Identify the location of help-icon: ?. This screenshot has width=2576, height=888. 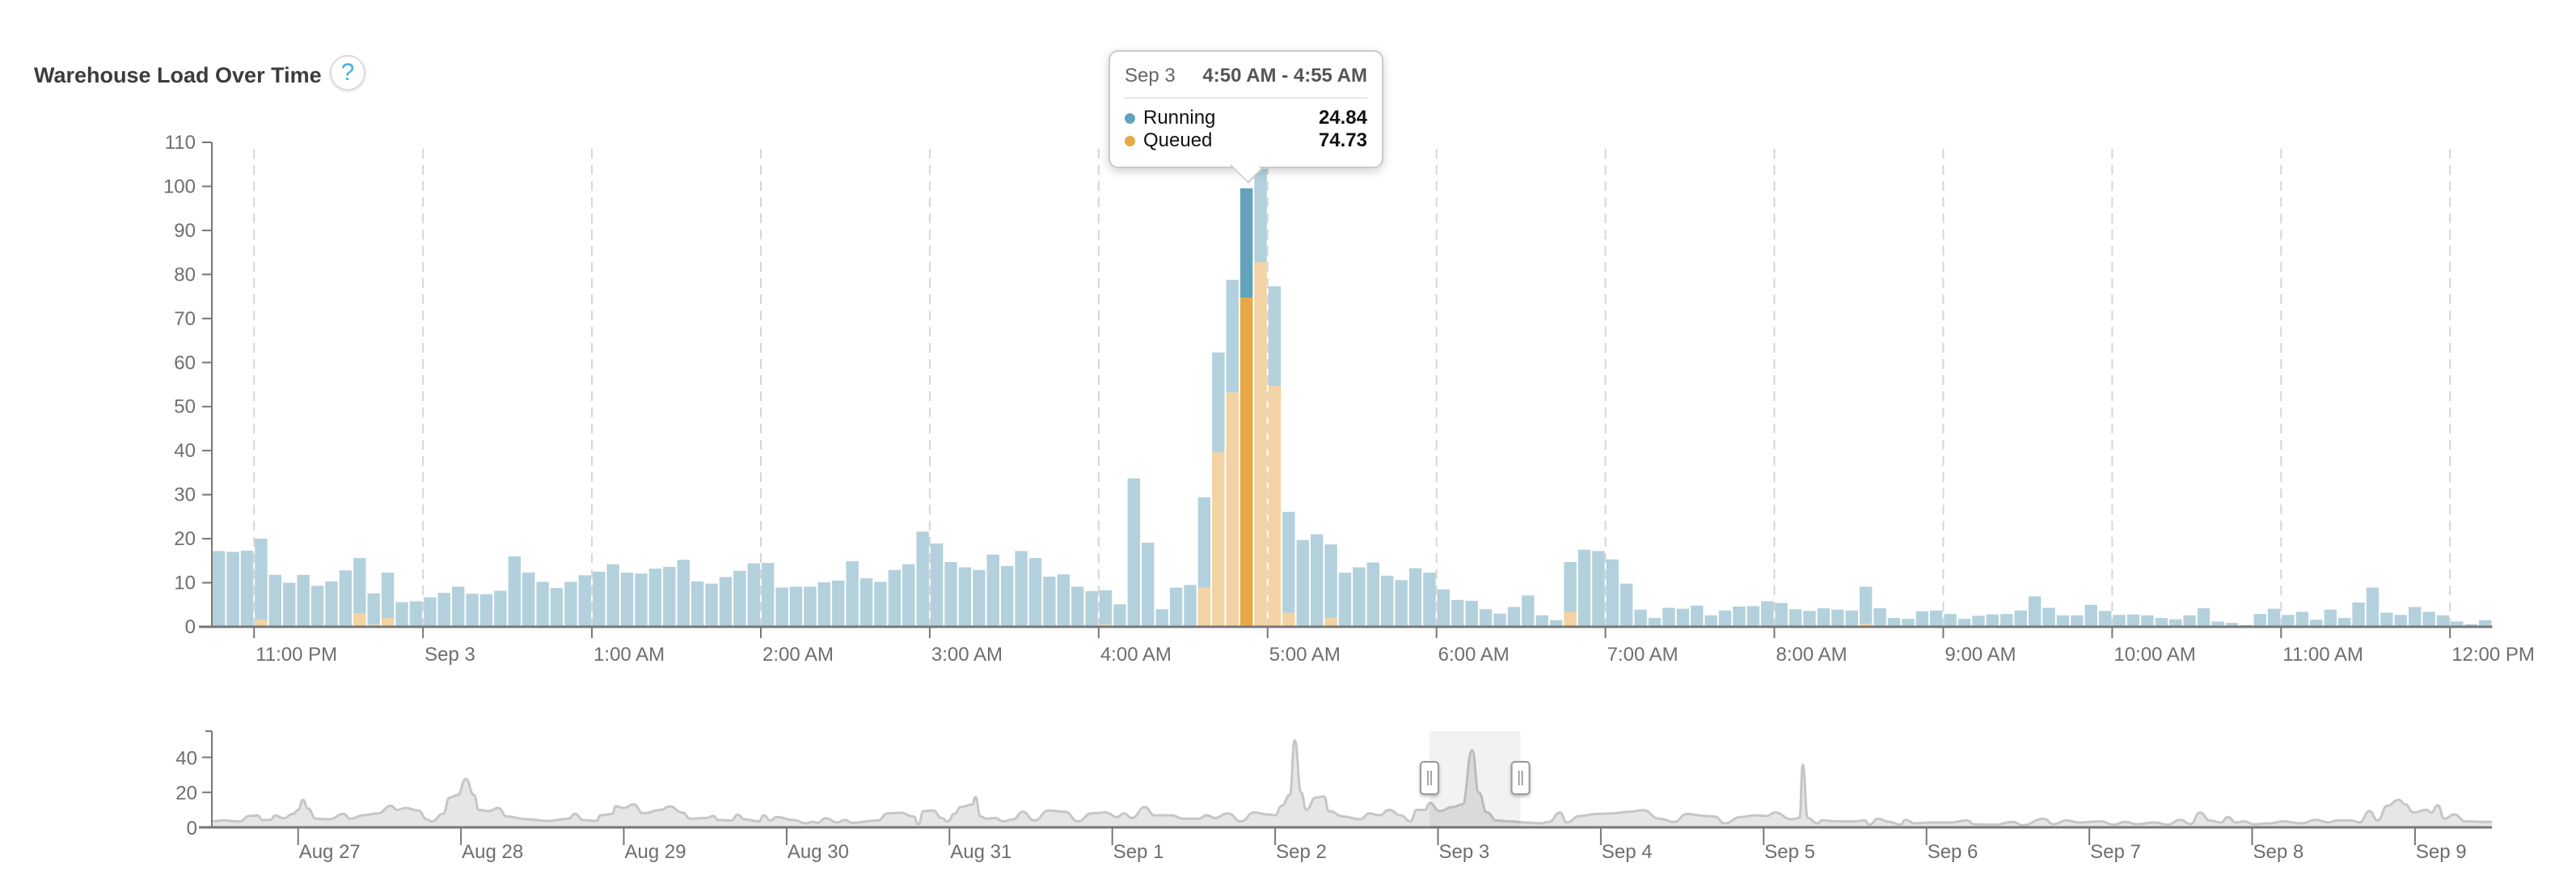
(347, 73).